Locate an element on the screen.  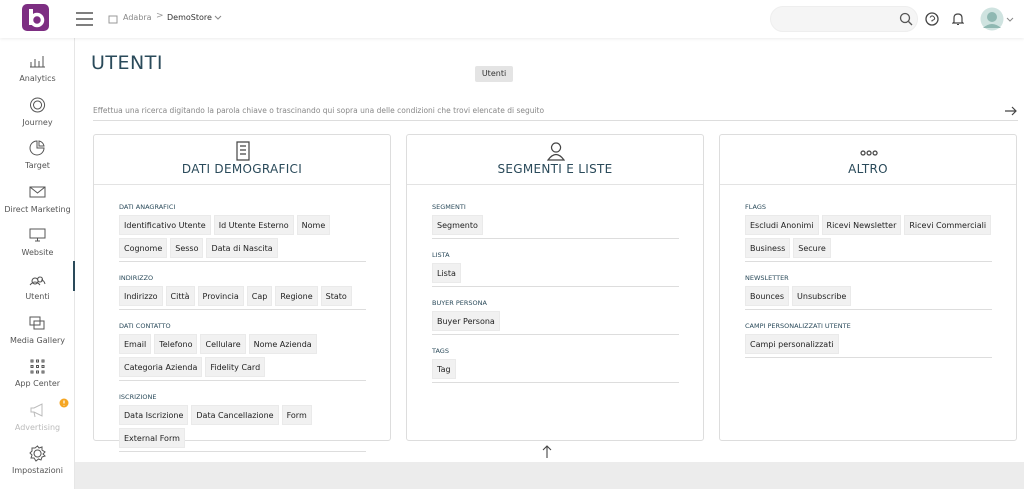
search-box is located at coordinates (844, 19).